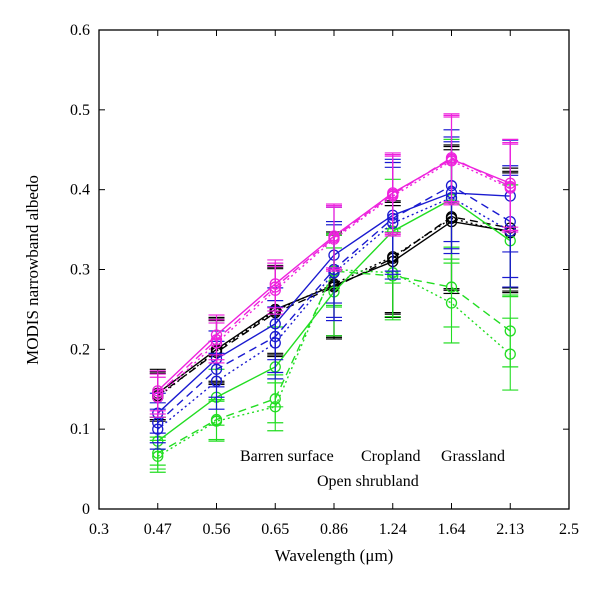 The image size is (600, 593). I want to click on legend-label-barren-surface: Barren surface, so click(287, 456).